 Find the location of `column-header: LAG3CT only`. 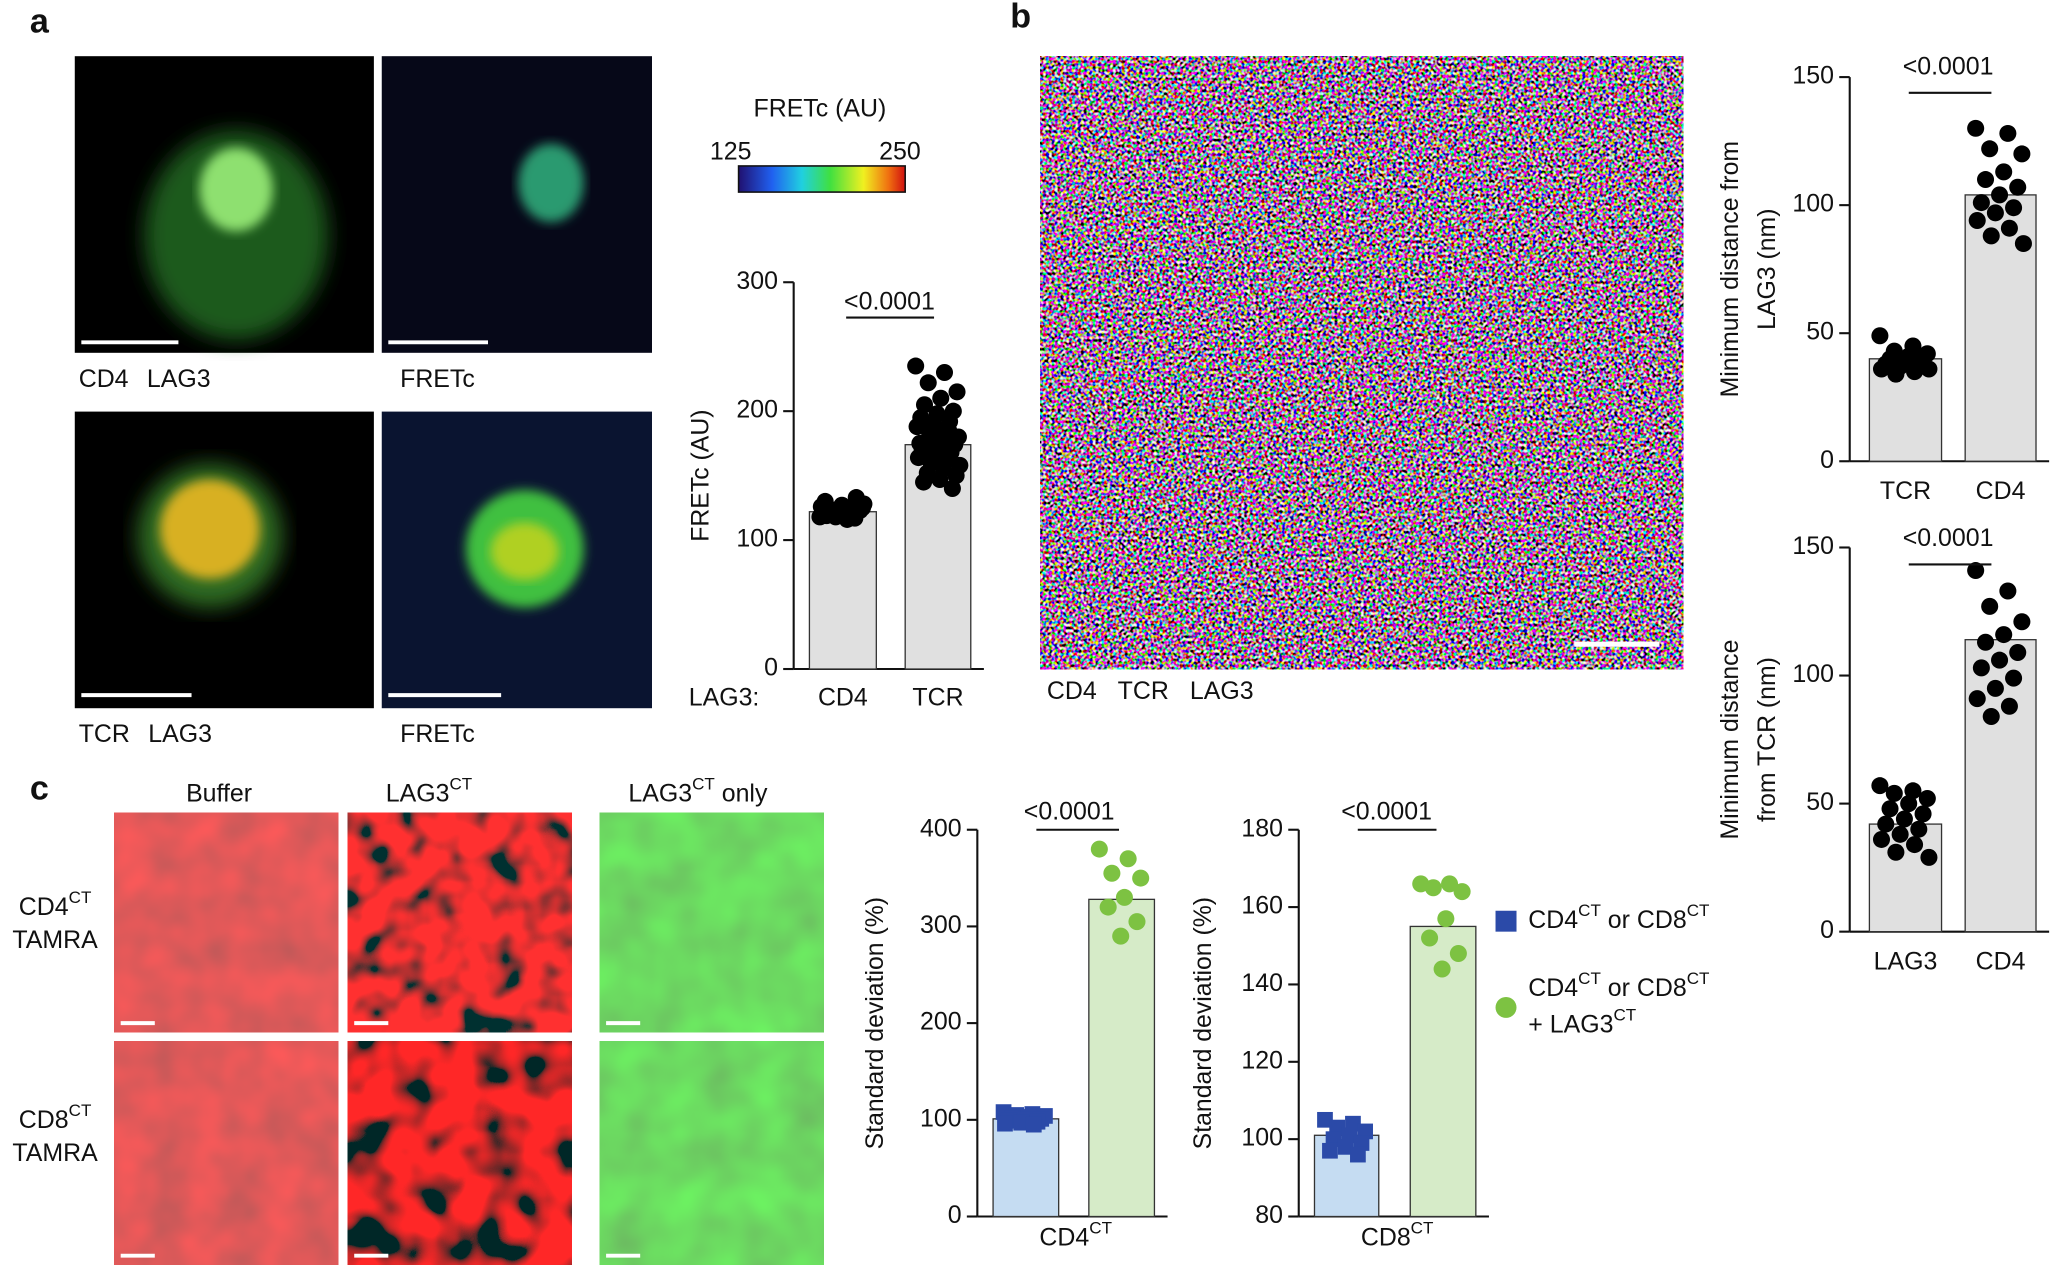

column-header: LAG3CT only is located at coordinates (698, 790).